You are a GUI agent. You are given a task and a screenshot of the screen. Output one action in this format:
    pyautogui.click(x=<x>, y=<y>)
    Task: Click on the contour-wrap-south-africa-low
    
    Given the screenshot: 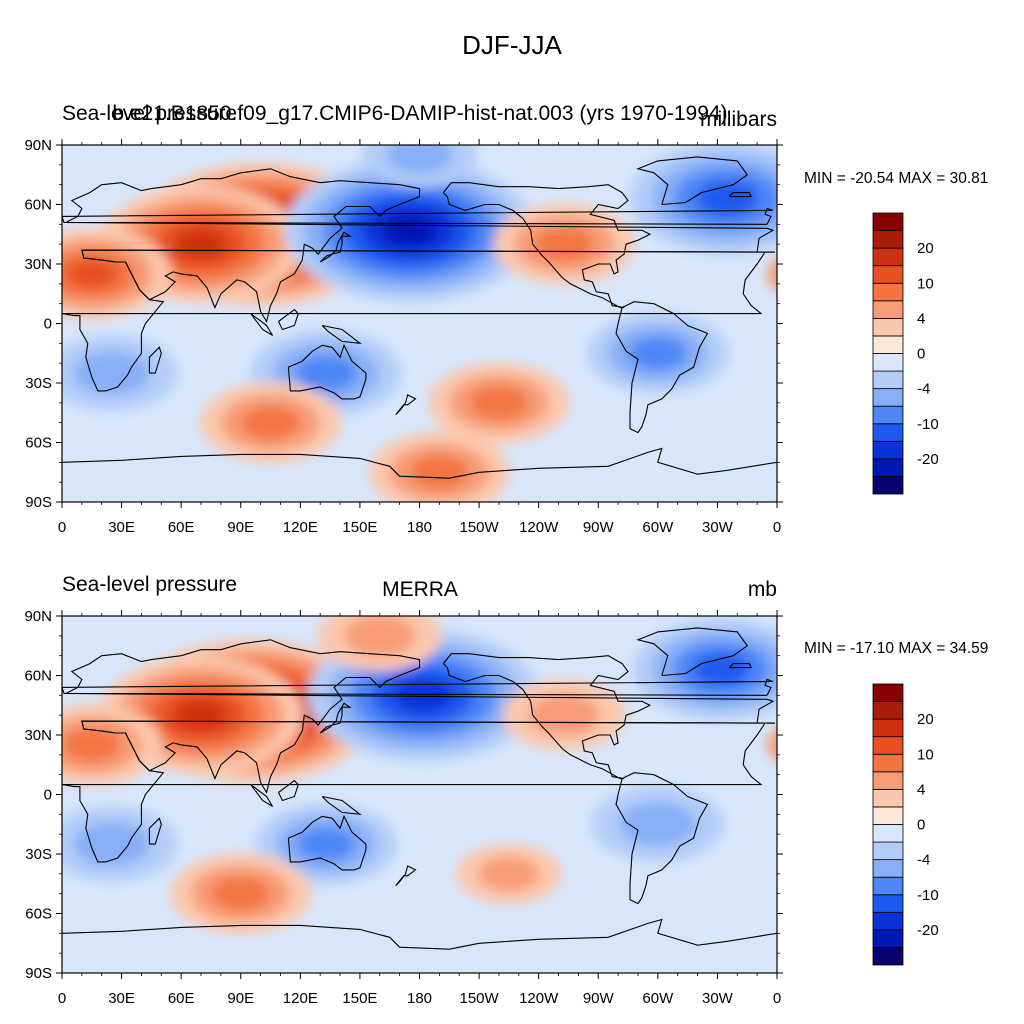 What is the action you would take?
    pyautogui.click(x=827, y=373)
    